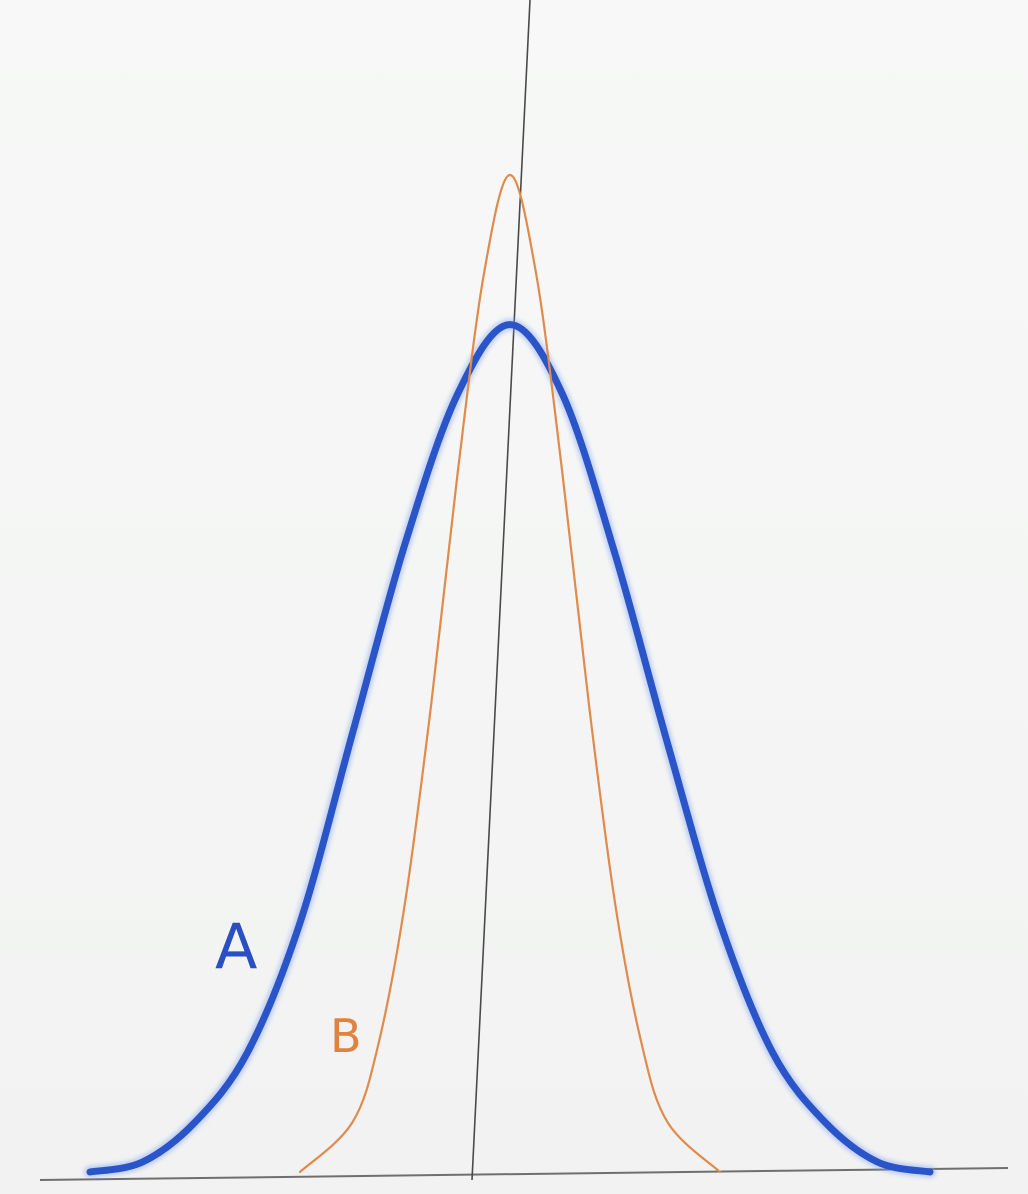 This screenshot has width=1028, height=1194. I want to click on series-a-label: A, so click(236, 946).